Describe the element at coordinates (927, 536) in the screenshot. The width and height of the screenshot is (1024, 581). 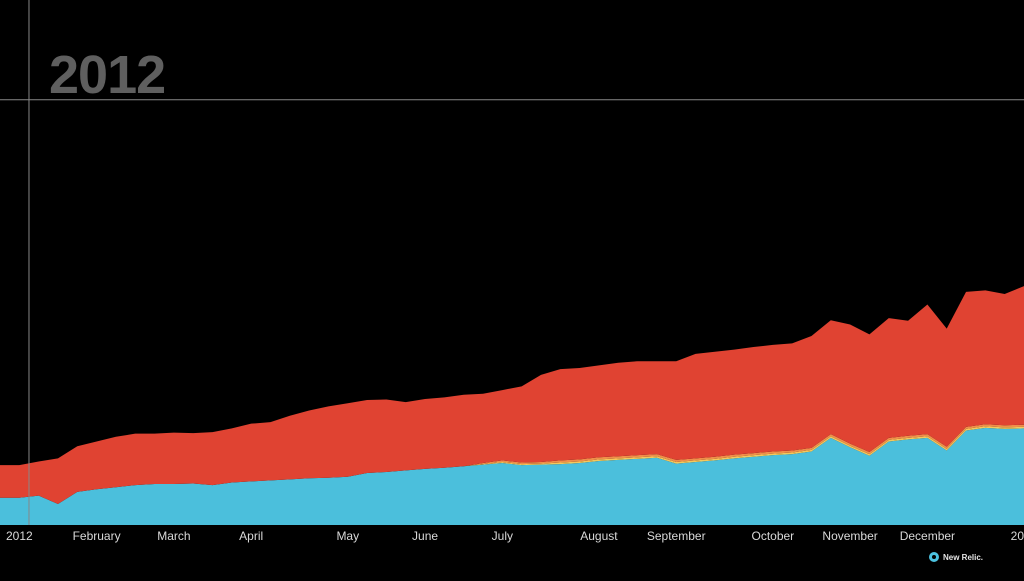
I see `x-tick-label: December` at that location.